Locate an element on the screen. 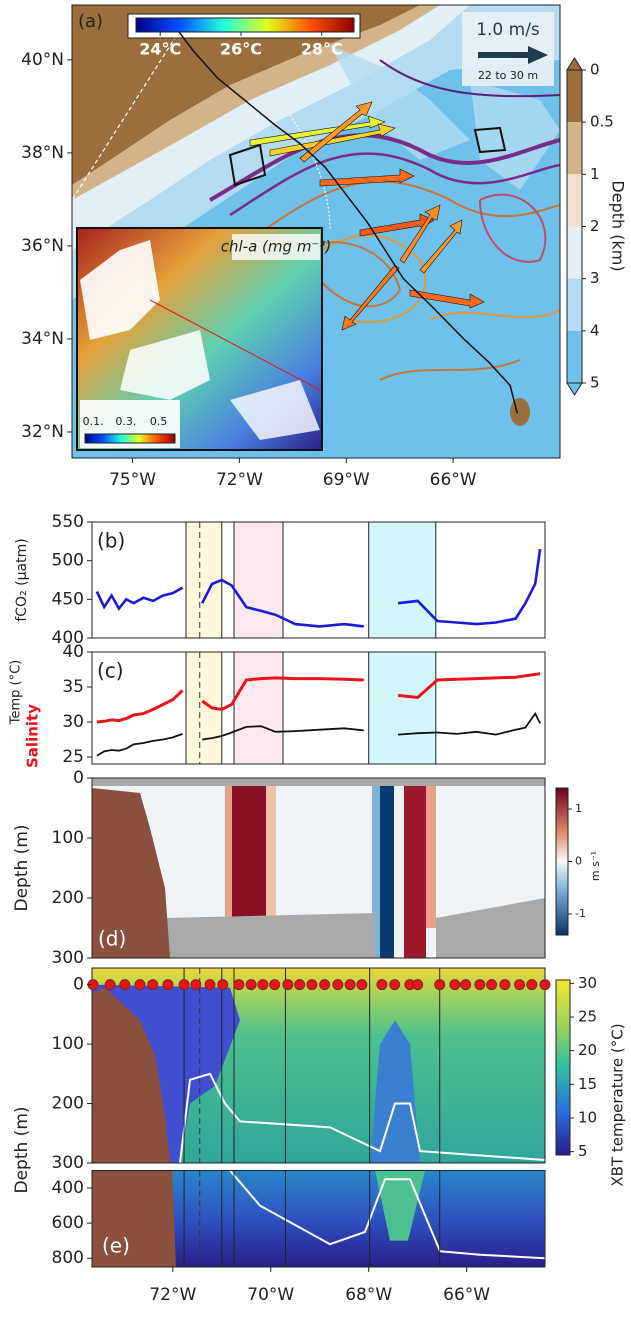  colorbar-label: 25 is located at coordinates (587, 1017).